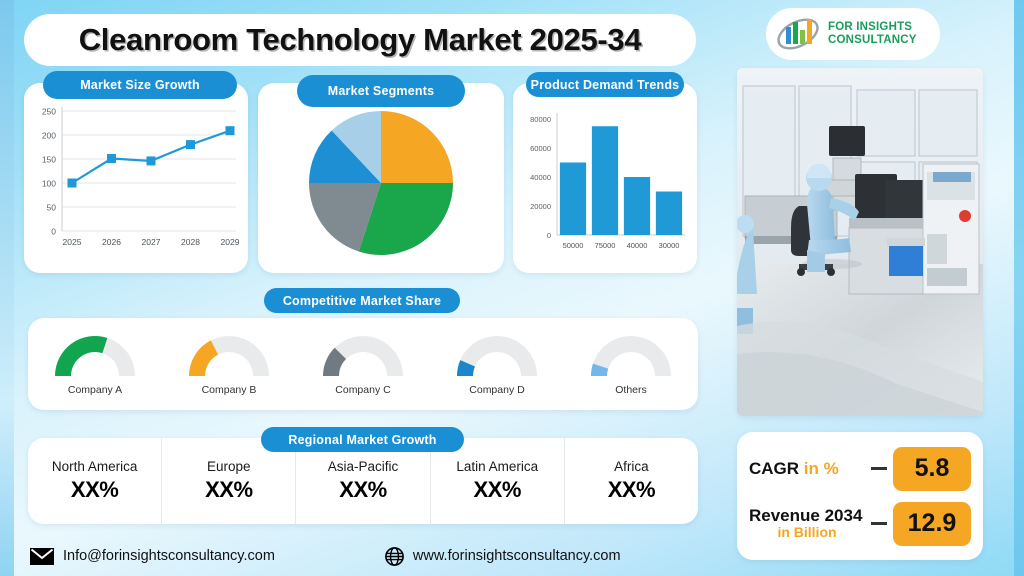 This screenshot has width=1024, height=576. Describe the element at coordinates (394, 556) in the screenshot. I see `globe-icon` at that location.